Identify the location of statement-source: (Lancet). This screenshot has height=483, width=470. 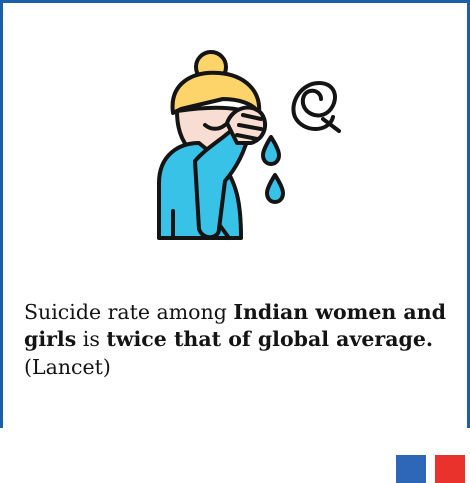
(67, 366).